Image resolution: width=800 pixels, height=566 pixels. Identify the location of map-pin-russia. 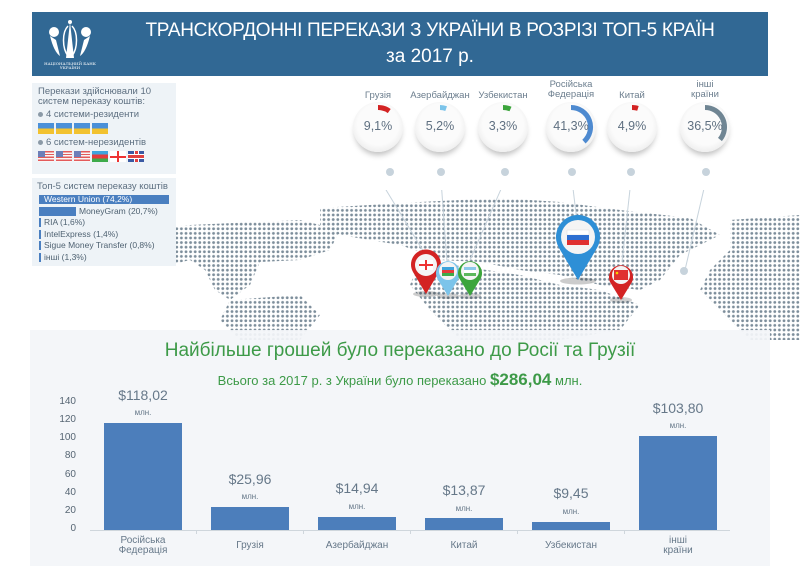
(578, 250).